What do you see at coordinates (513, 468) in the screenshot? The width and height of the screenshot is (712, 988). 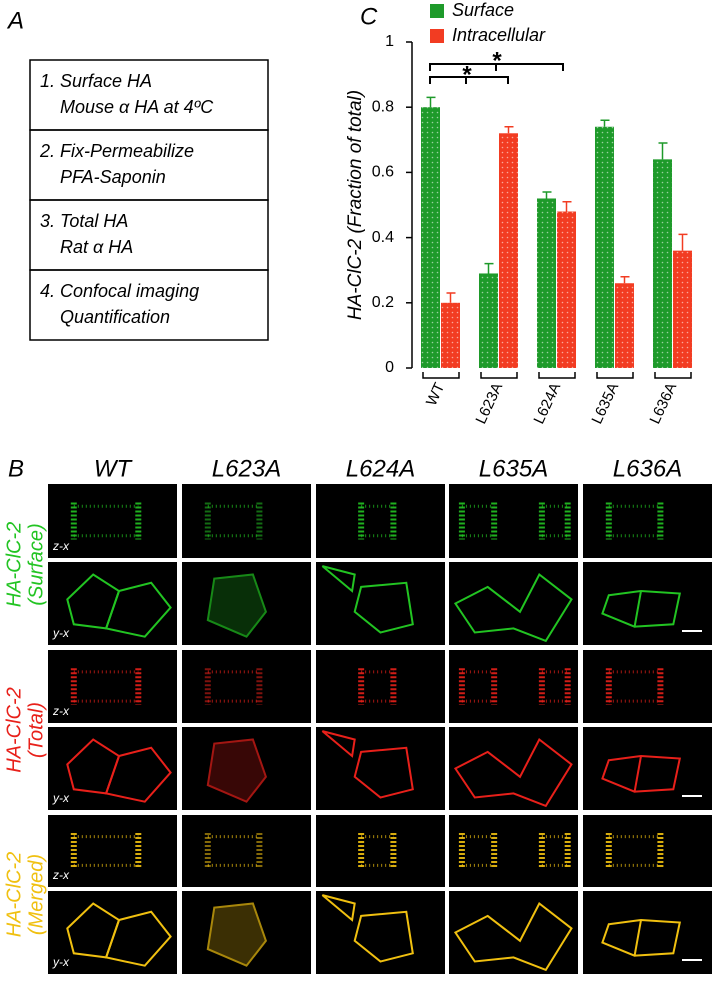 I see `column-header: L635A` at bounding box center [513, 468].